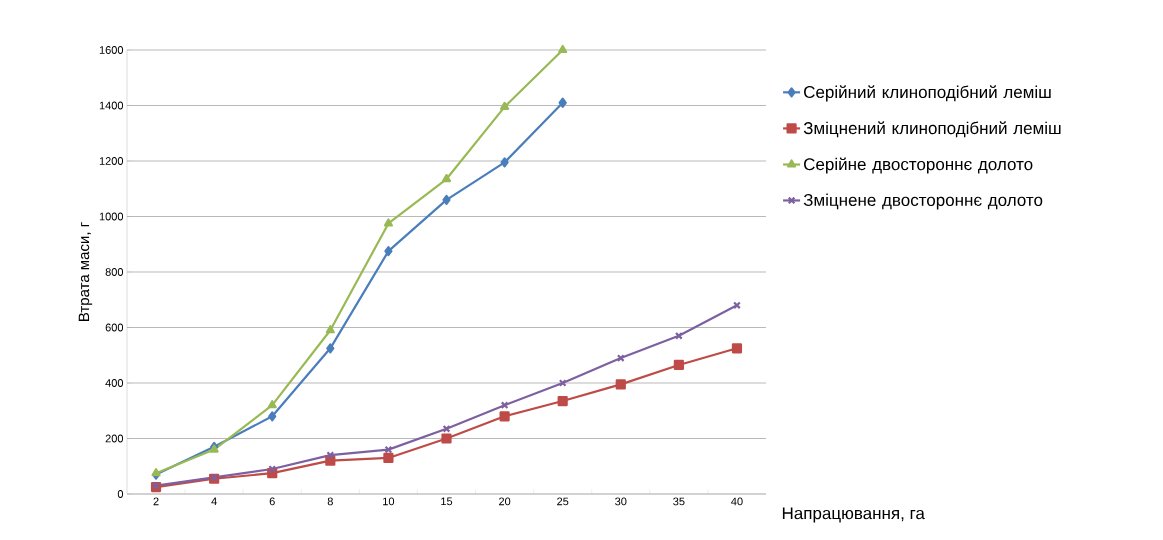 The width and height of the screenshot is (1163, 540). I want to click on y-tick-label: 200, so click(114, 438).